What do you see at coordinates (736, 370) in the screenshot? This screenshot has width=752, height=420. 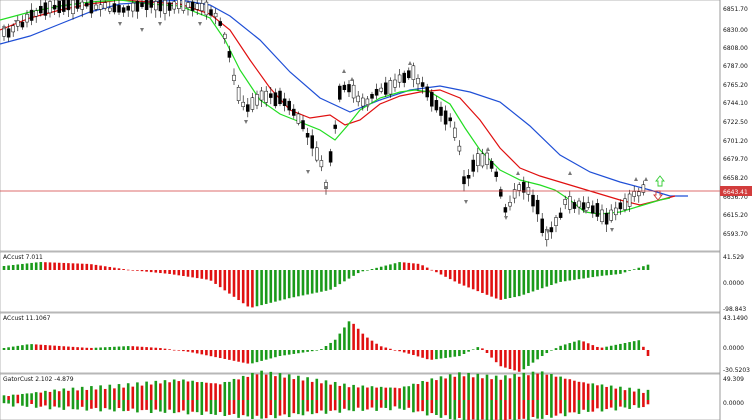 I see `ac2-tick-label: -30.5203` at bounding box center [736, 370].